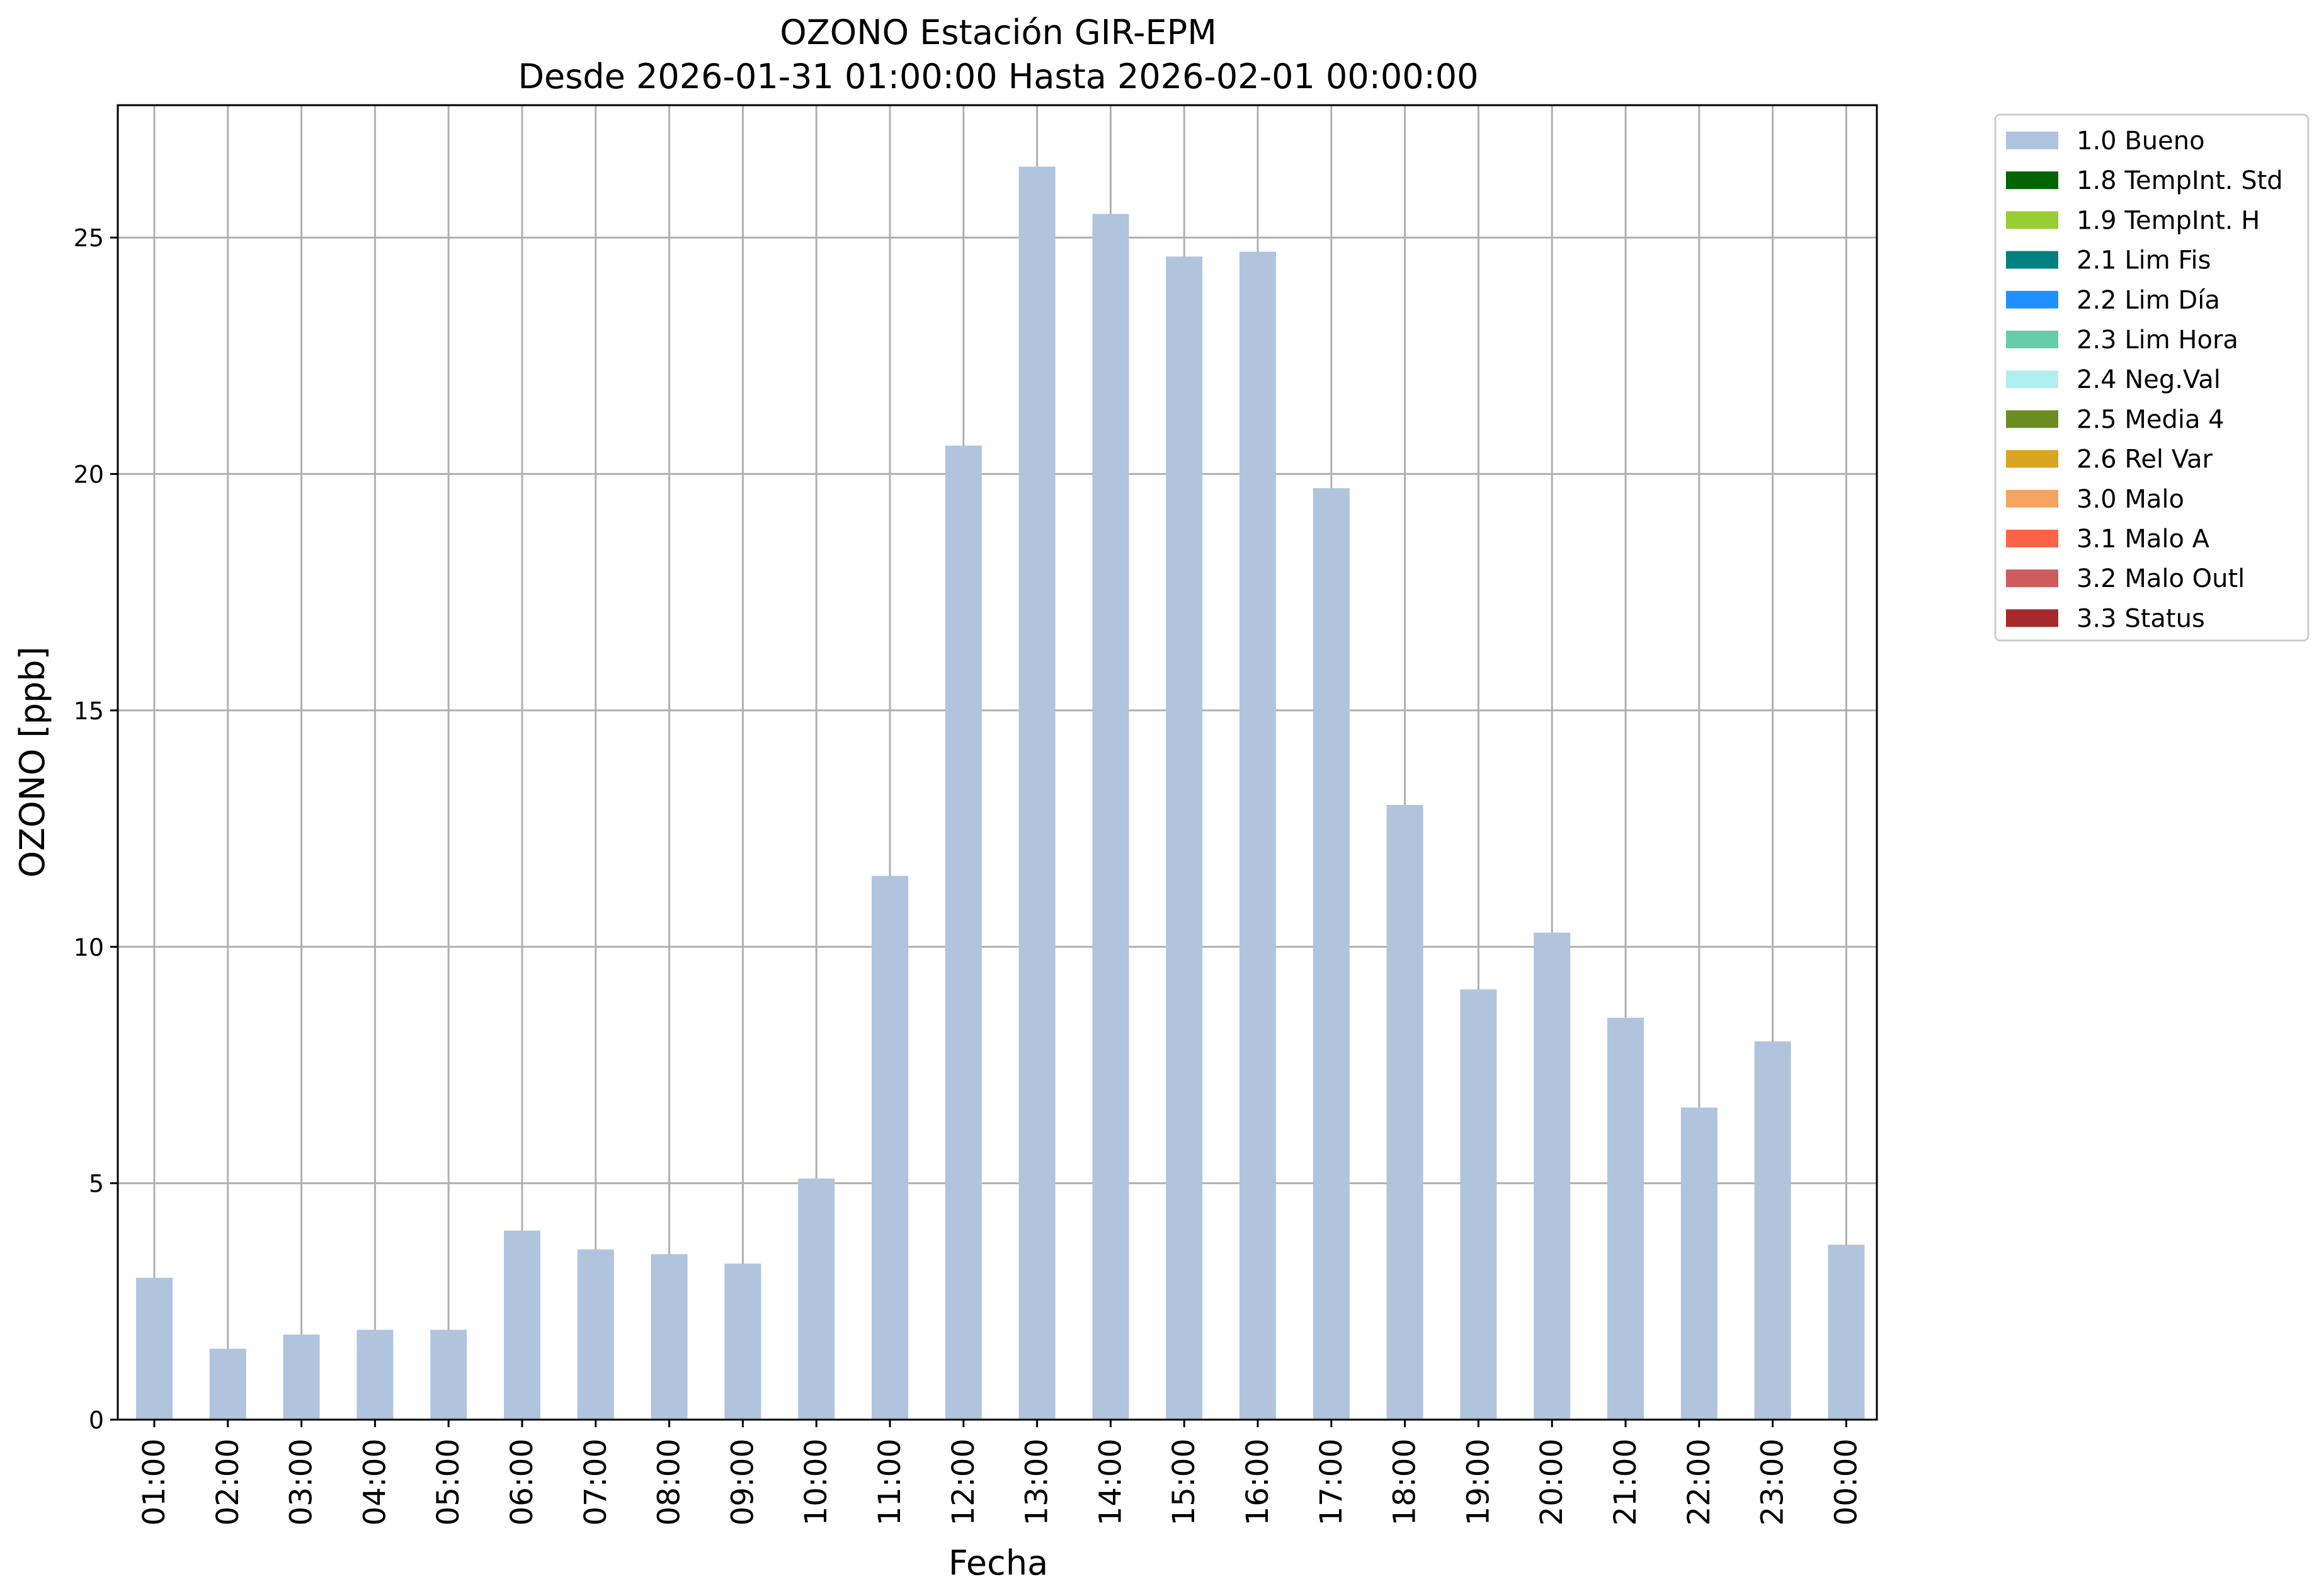 The image size is (2319, 1596). What do you see at coordinates (890, 1147) in the screenshot?
I see `bar-11:00` at bounding box center [890, 1147].